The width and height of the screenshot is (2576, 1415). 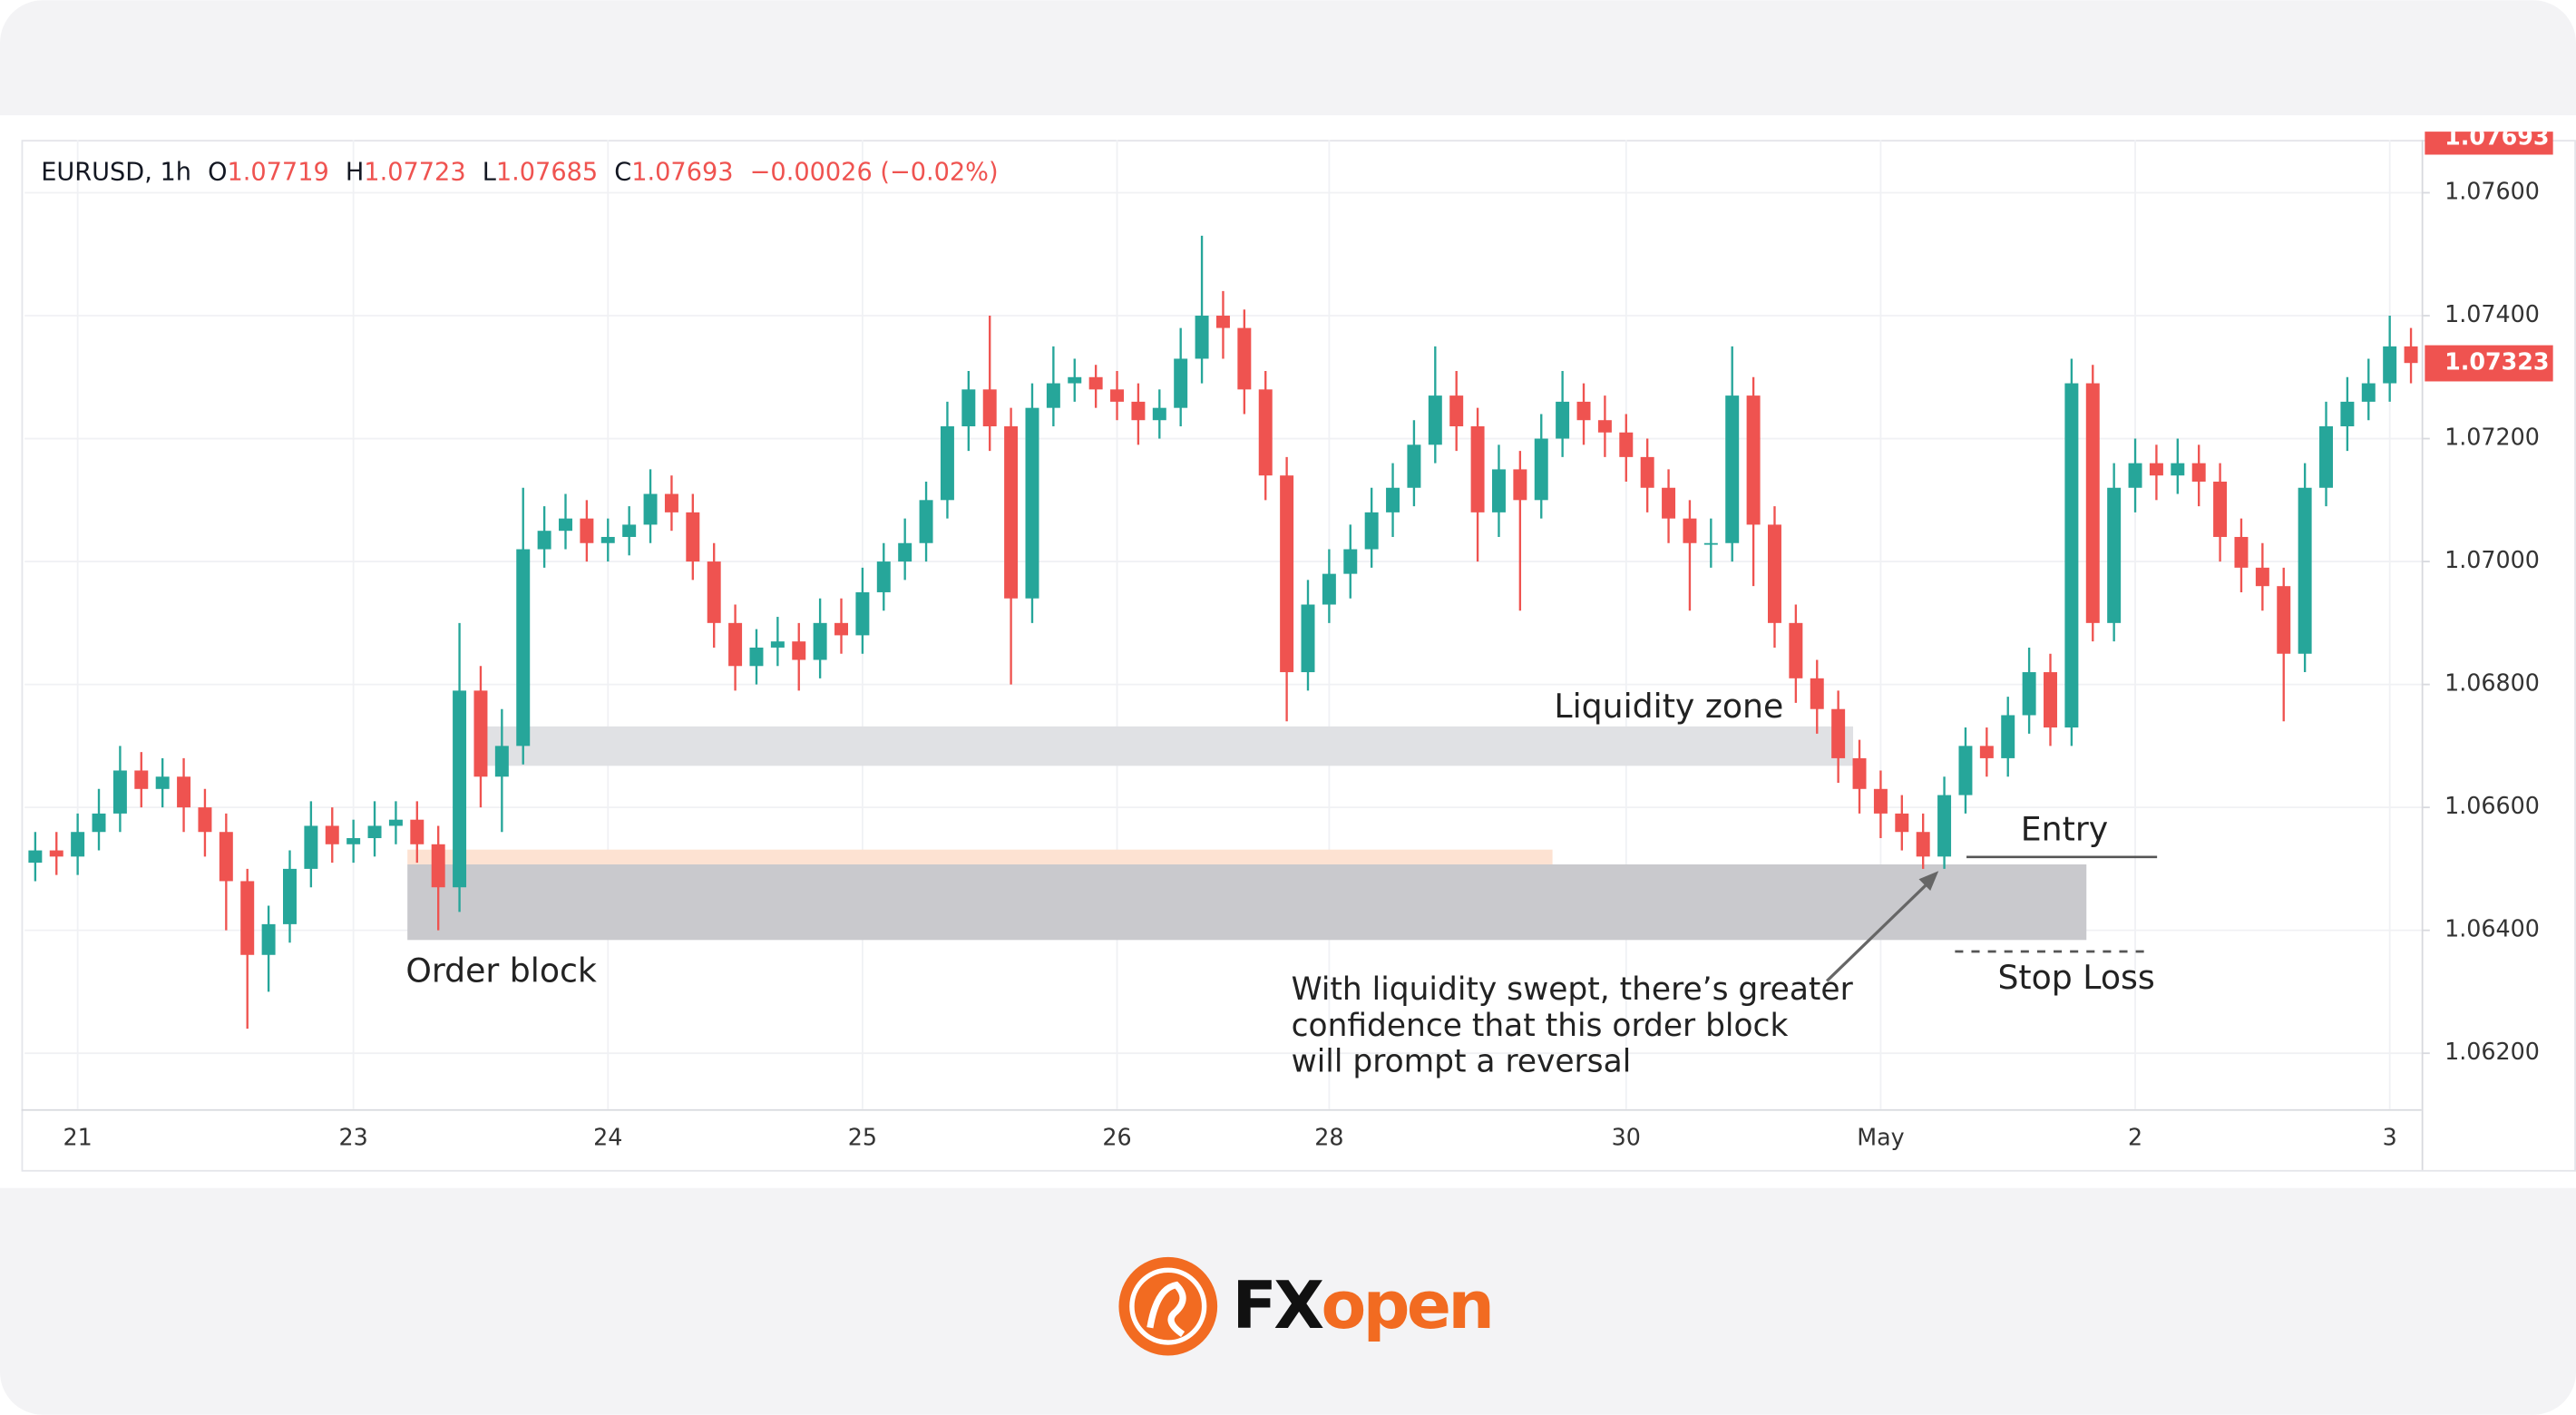 What do you see at coordinates (622, 172) in the screenshot?
I see `c-label: C` at bounding box center [622, 172].